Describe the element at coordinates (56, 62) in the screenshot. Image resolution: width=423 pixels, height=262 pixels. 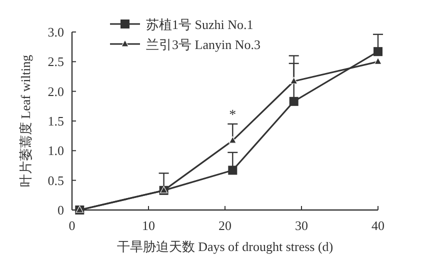
I see `y-tick-label: 2.5` at that location.